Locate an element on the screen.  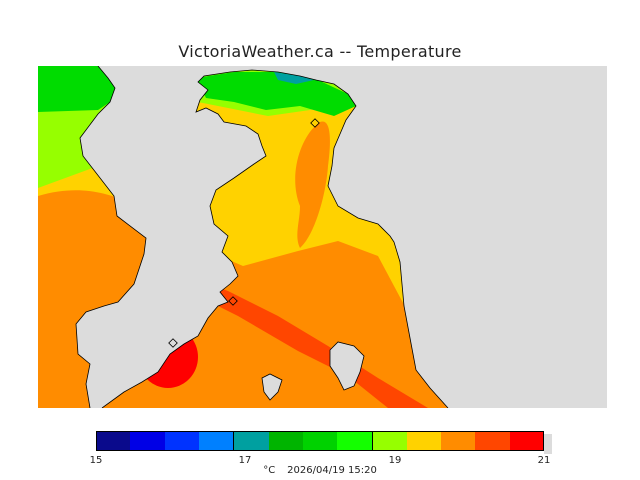
zone-green is located at coordinates (197, 91).